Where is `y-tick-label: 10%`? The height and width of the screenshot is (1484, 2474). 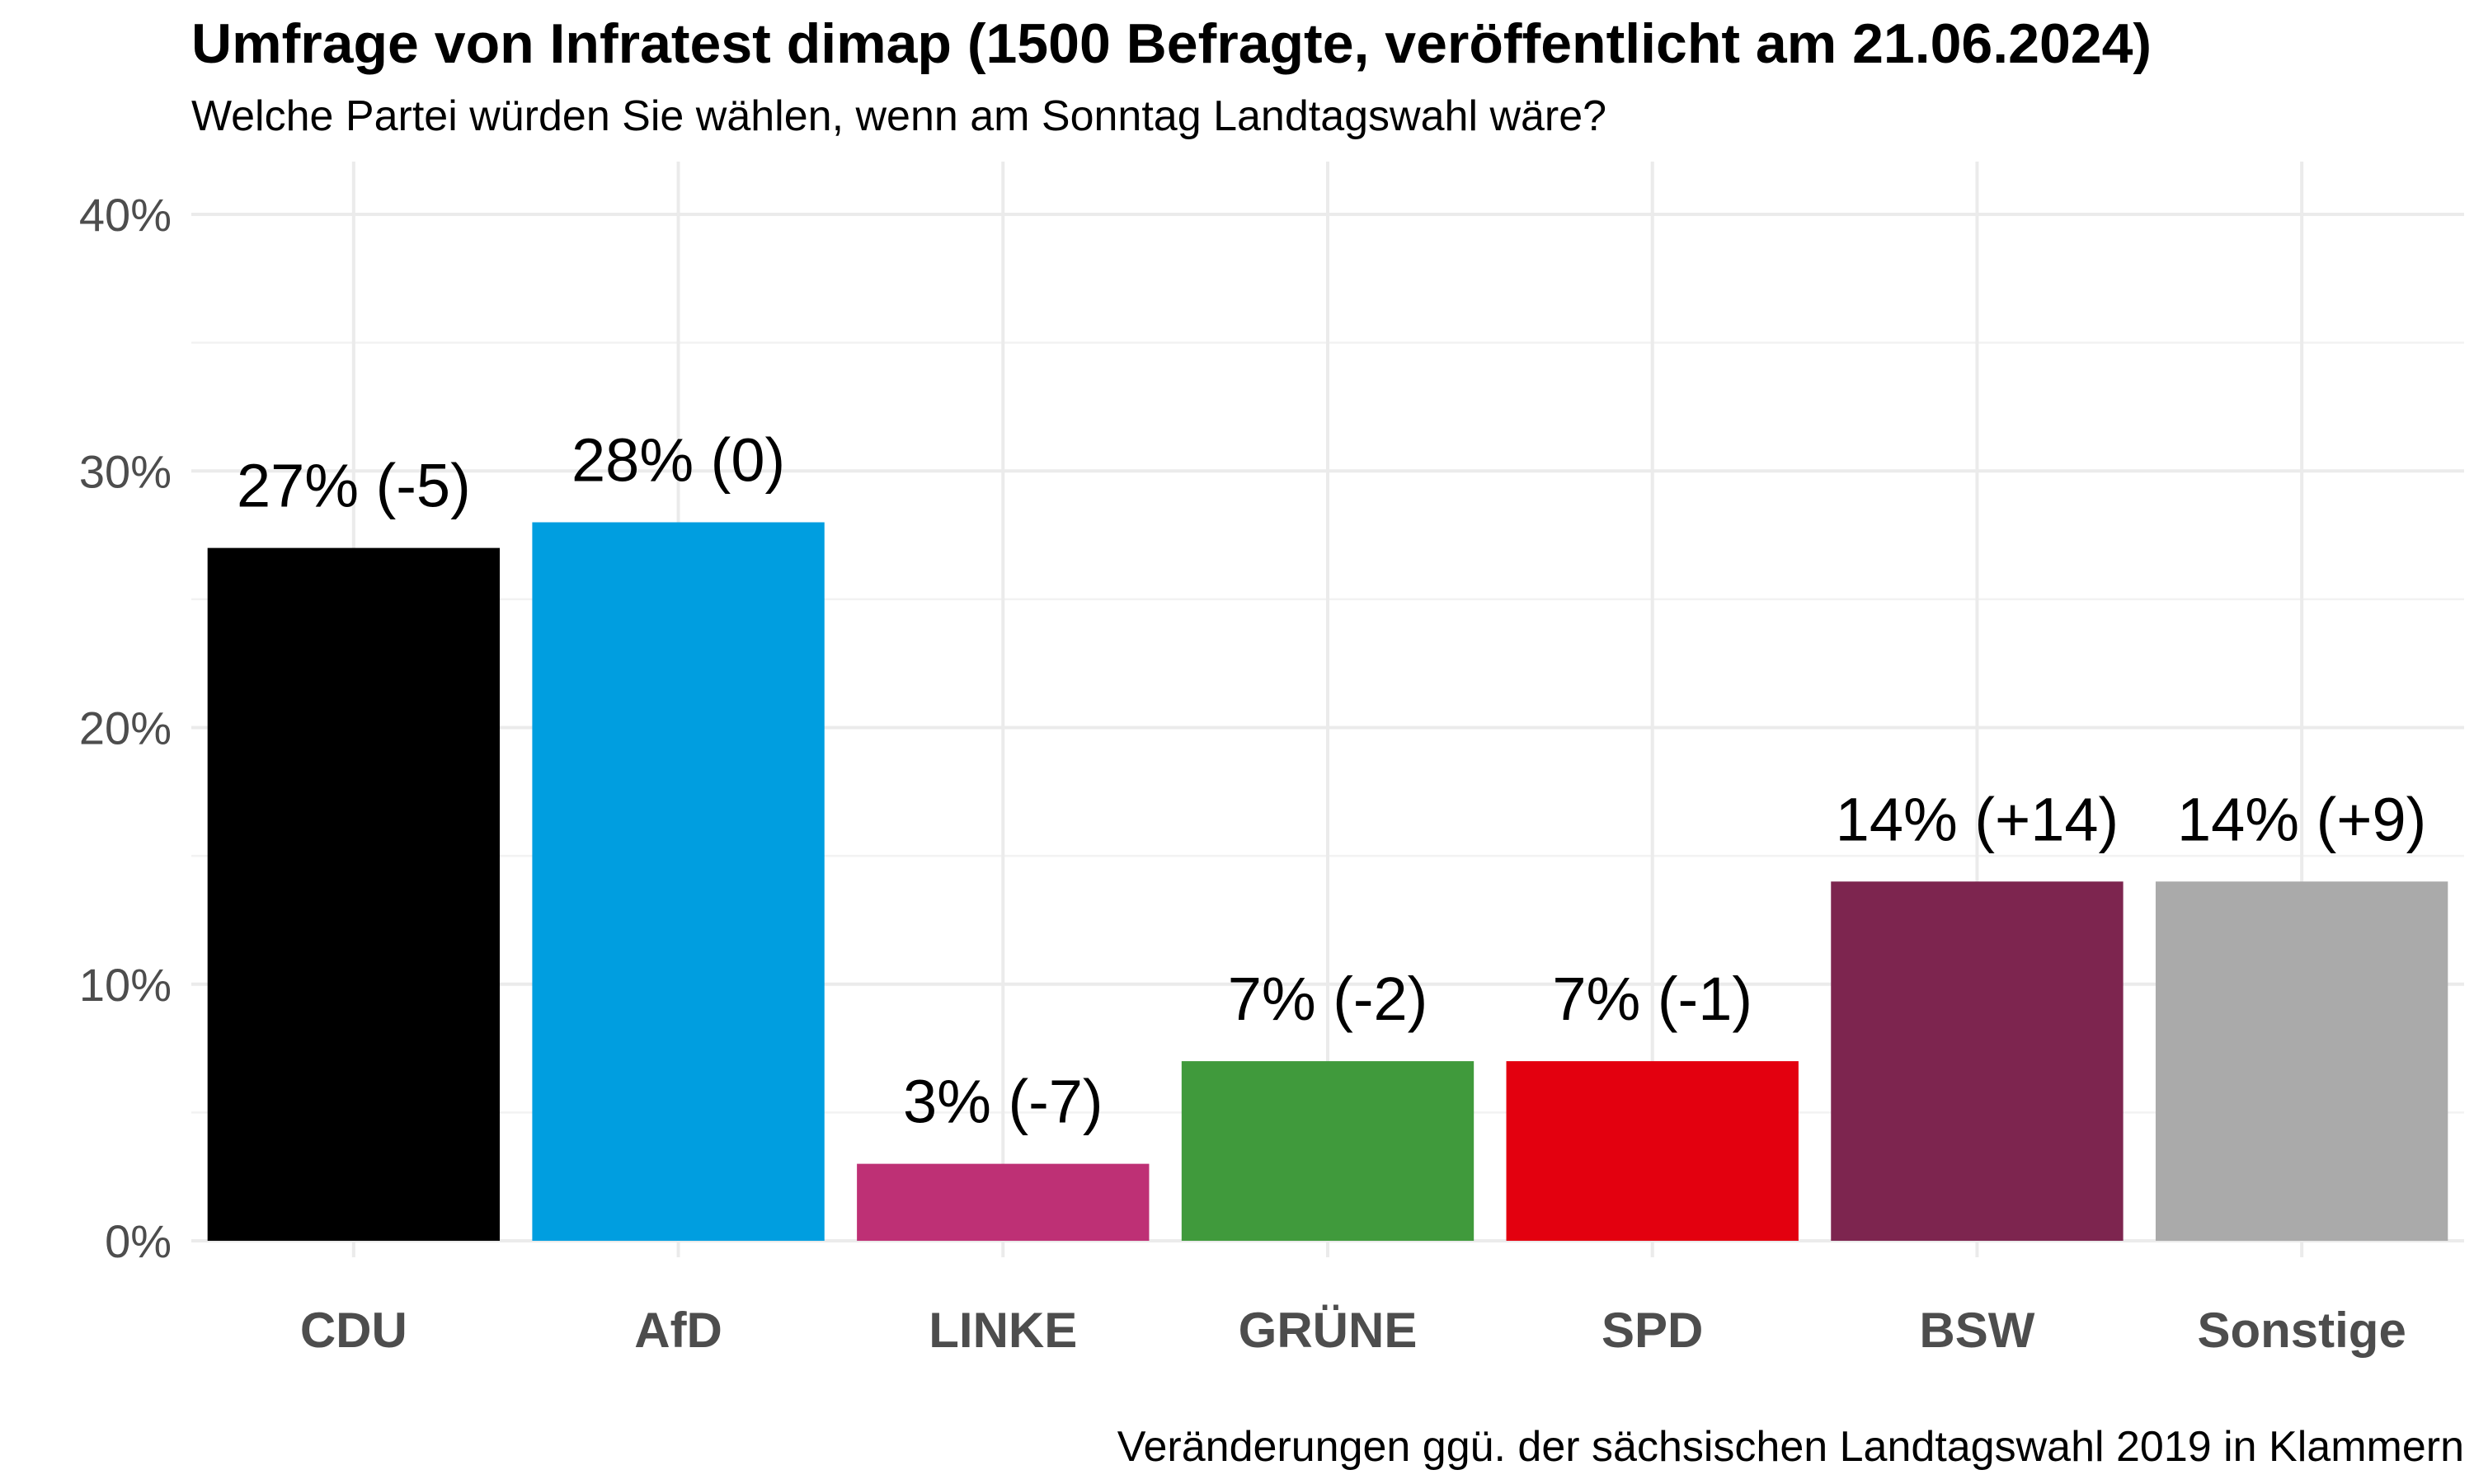
y-tick-label: 10% is located at coordinates (125, 985).